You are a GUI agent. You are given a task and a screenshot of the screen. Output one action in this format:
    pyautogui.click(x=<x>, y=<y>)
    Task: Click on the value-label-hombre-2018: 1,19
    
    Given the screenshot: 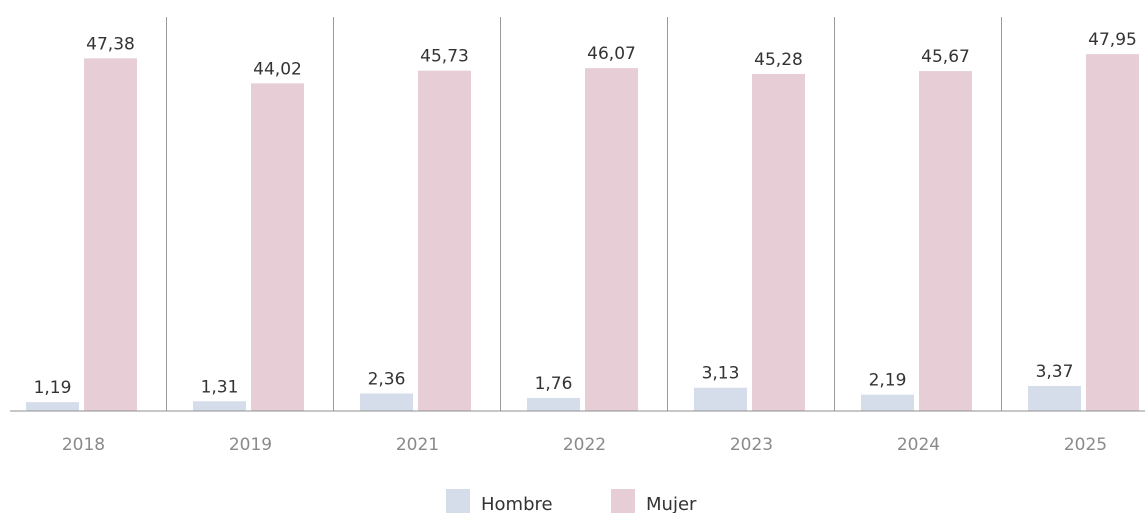 What is the action you would take?
    pyautogui.click(x=53, y=388)
    